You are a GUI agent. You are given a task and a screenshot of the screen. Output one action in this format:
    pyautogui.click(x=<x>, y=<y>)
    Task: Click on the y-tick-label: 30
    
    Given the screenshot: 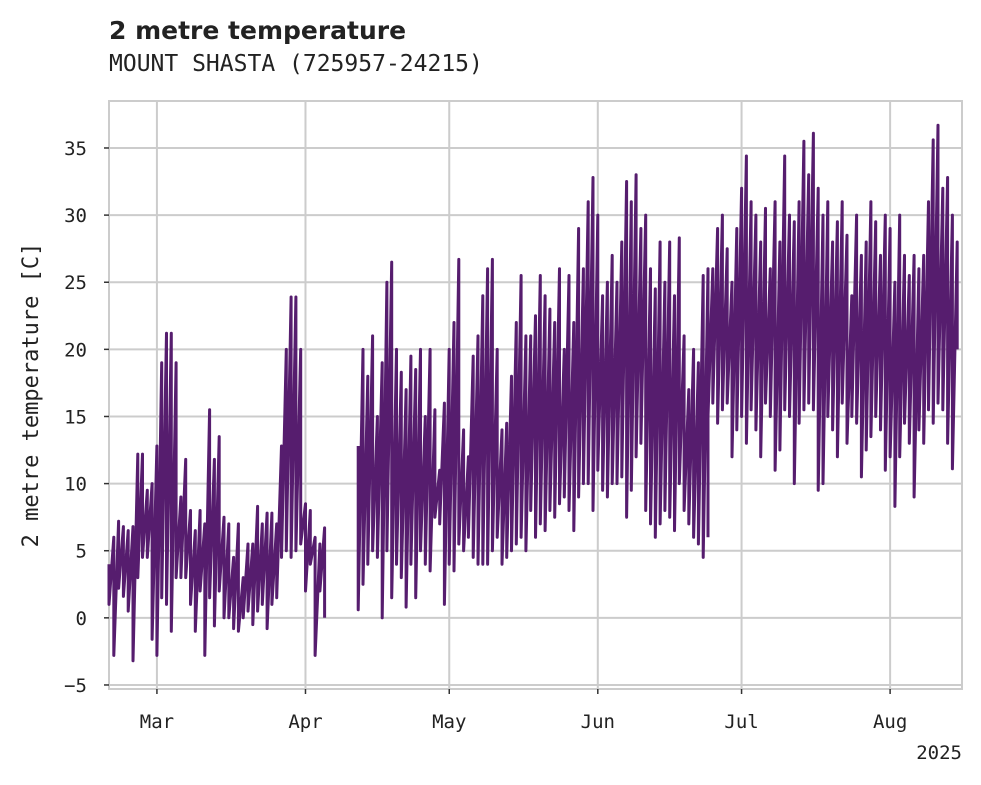 What is the action you would take?
    pyautogui.click(x=75, y=216)
    